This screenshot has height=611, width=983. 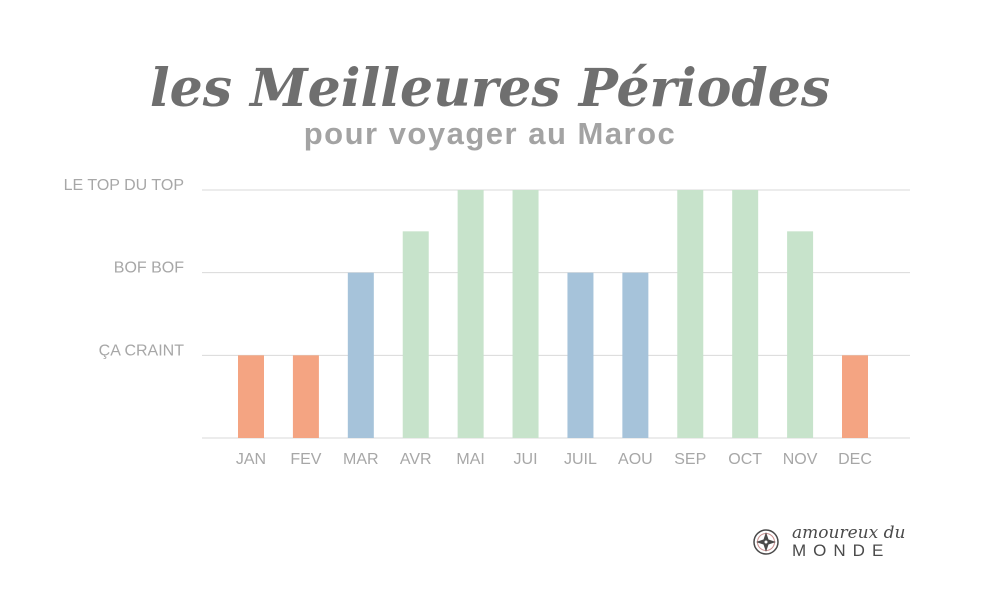 I want to click on bar-avr, so click(x=415, y=334).